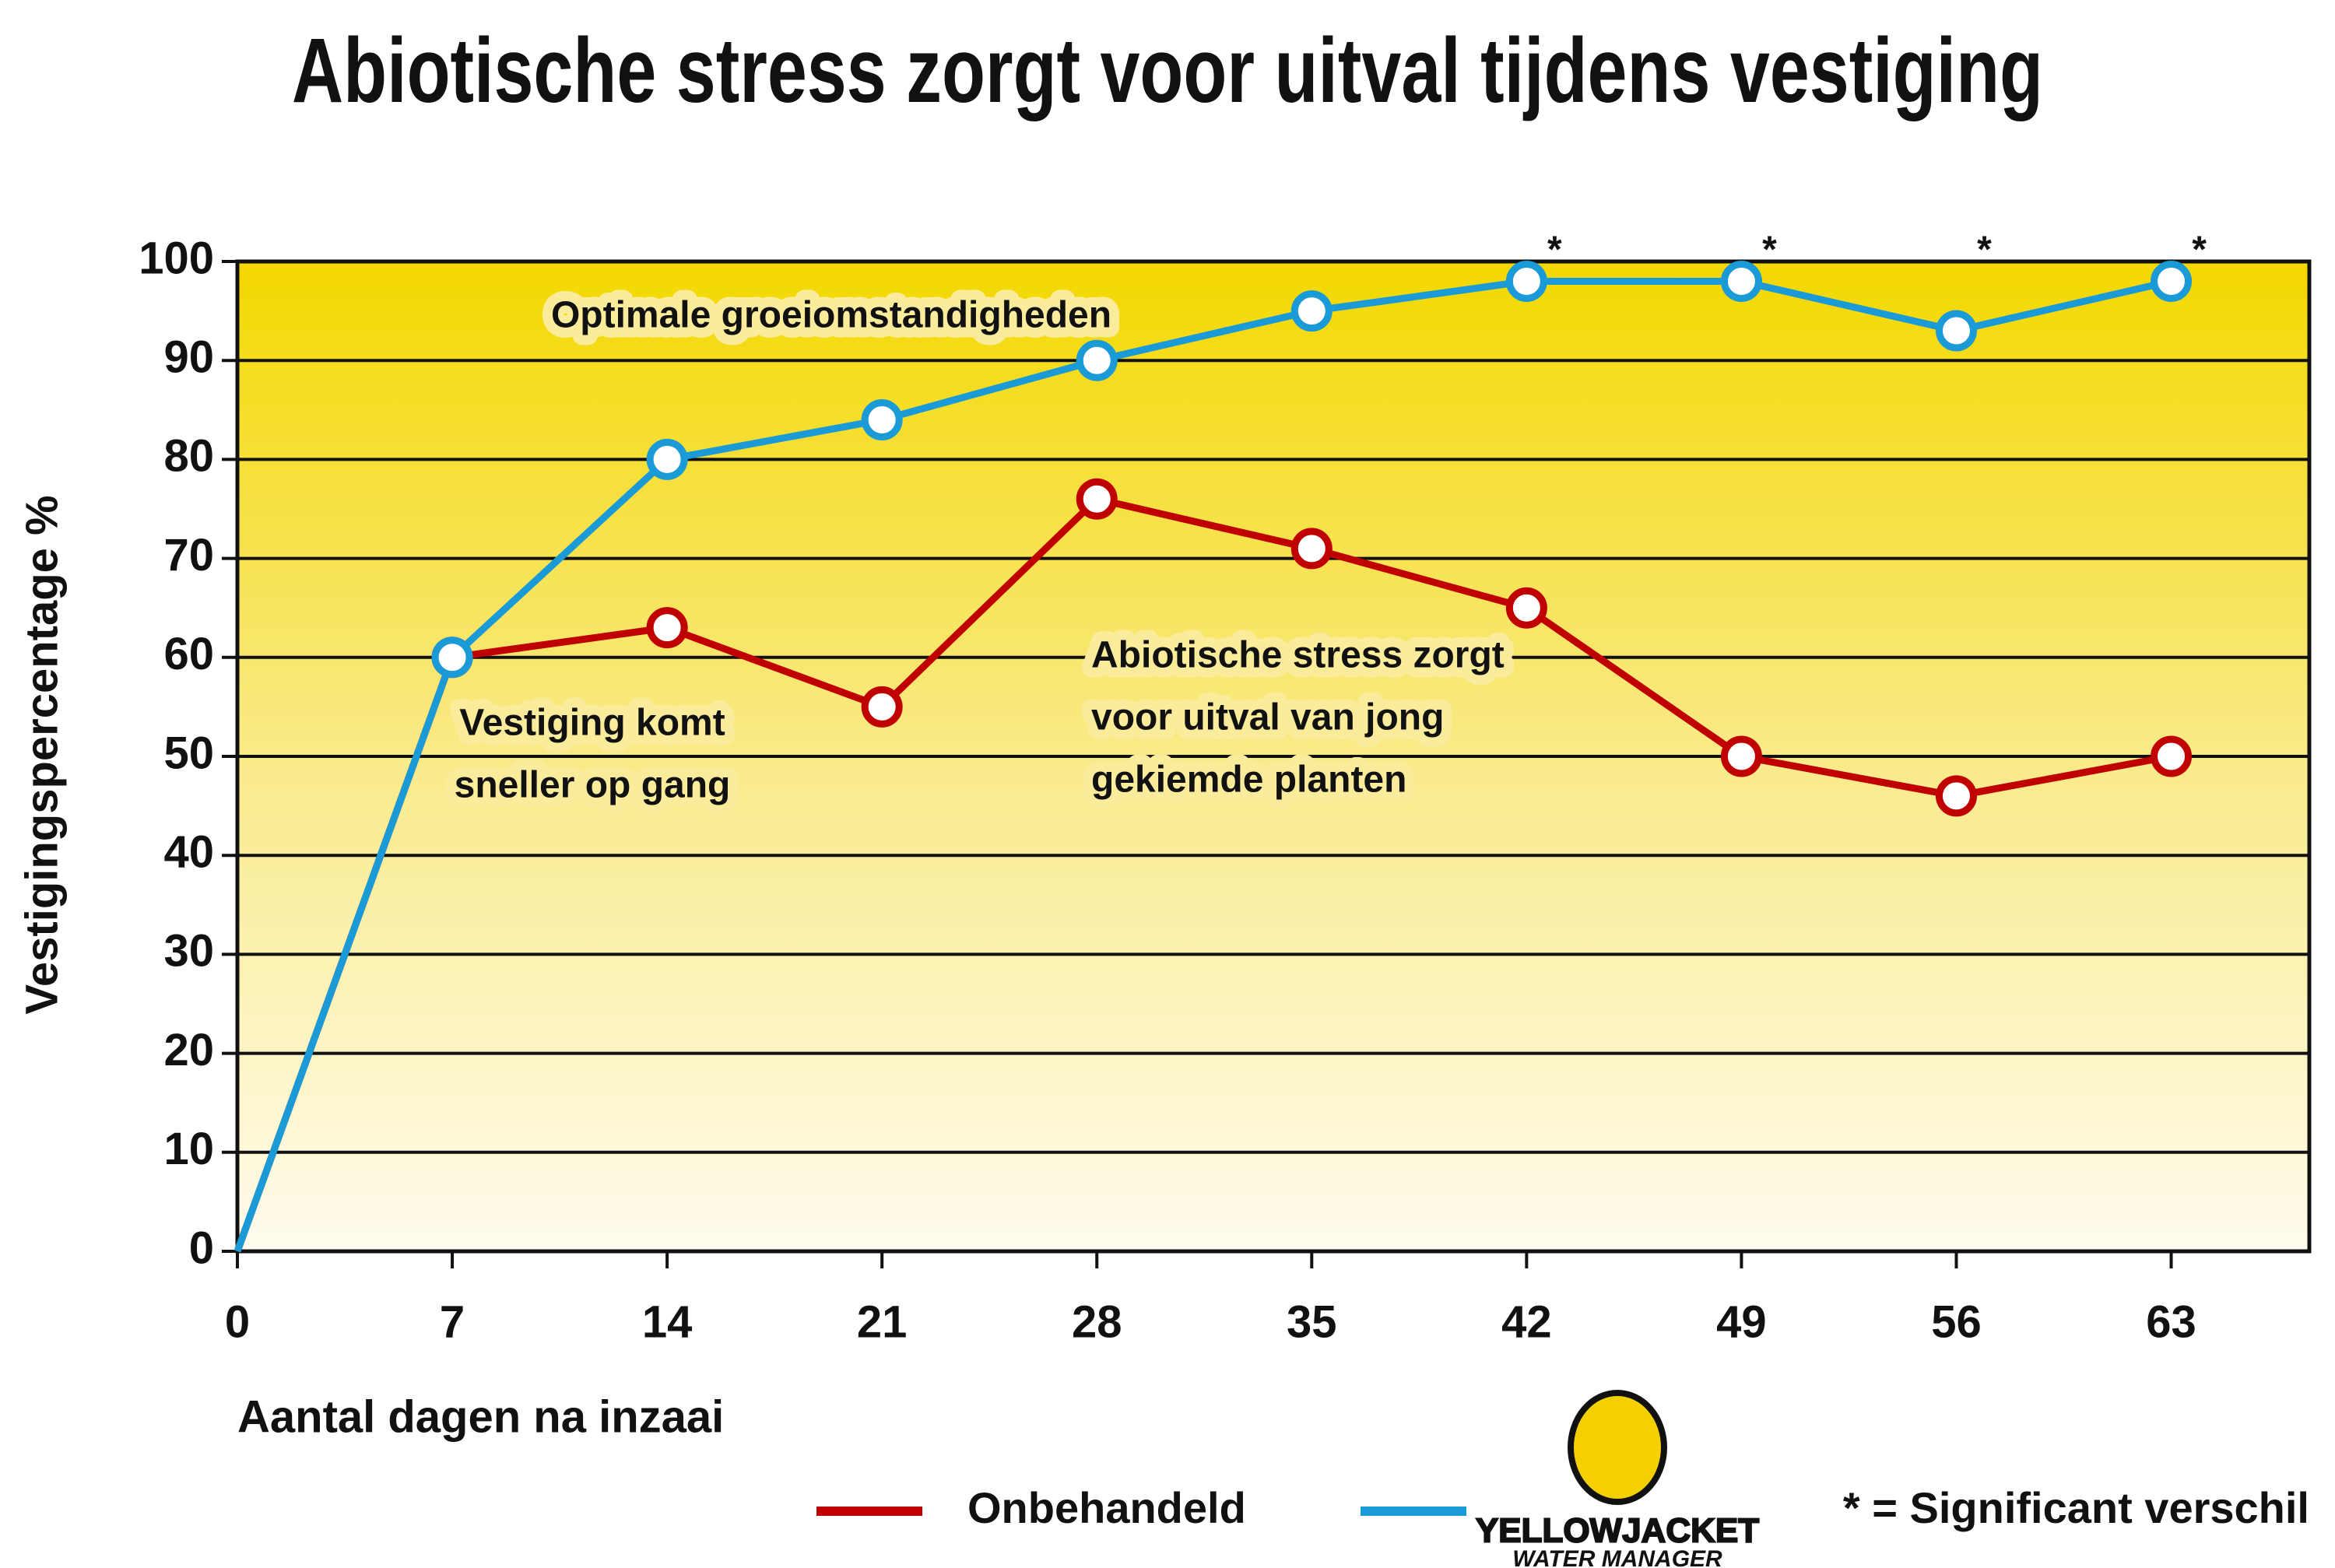 The image size is (2335, 1568). I want to click on y-tick-label: 100, so click(176, 258).